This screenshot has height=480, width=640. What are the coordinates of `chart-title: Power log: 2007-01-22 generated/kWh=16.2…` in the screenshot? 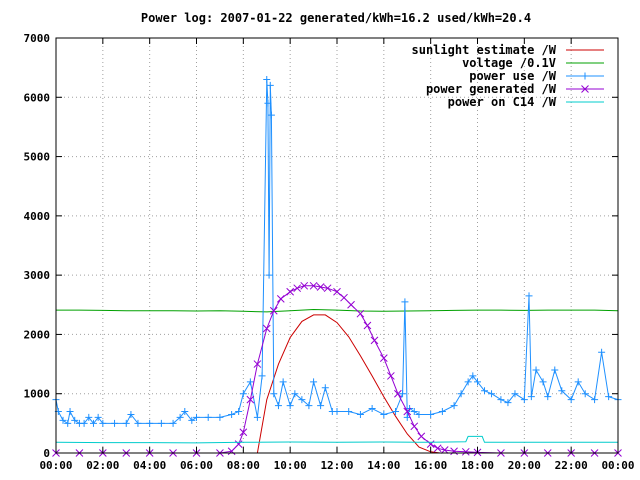 It's located at (336, 18).